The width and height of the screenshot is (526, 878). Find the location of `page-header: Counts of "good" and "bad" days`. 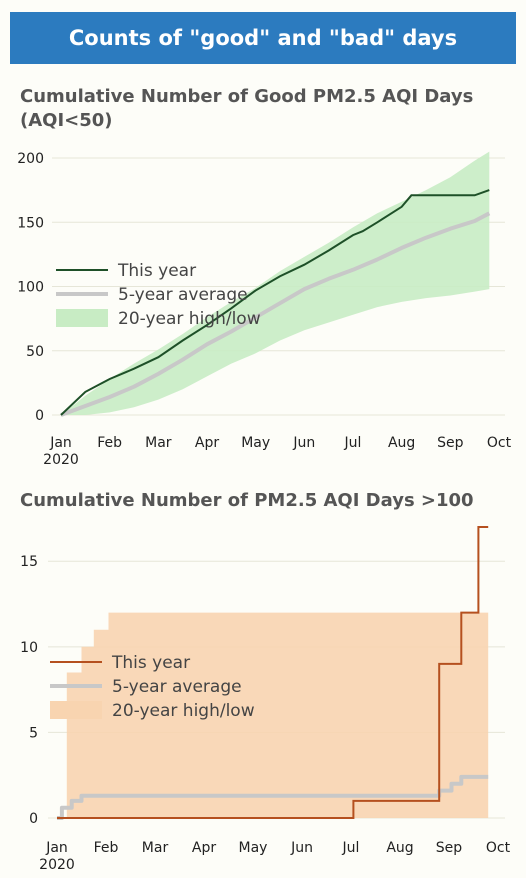

page-header: Counts of "good" and "bad" days is located at coordinates (263, 38).